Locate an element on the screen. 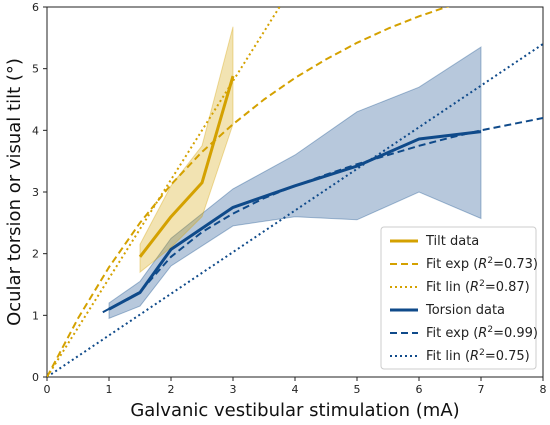 The width and height of the screenshot is (550, 425). legend-label-tilt-fit-lin: Fit lin (R2=0.87) is located at coordinates (478, 287).